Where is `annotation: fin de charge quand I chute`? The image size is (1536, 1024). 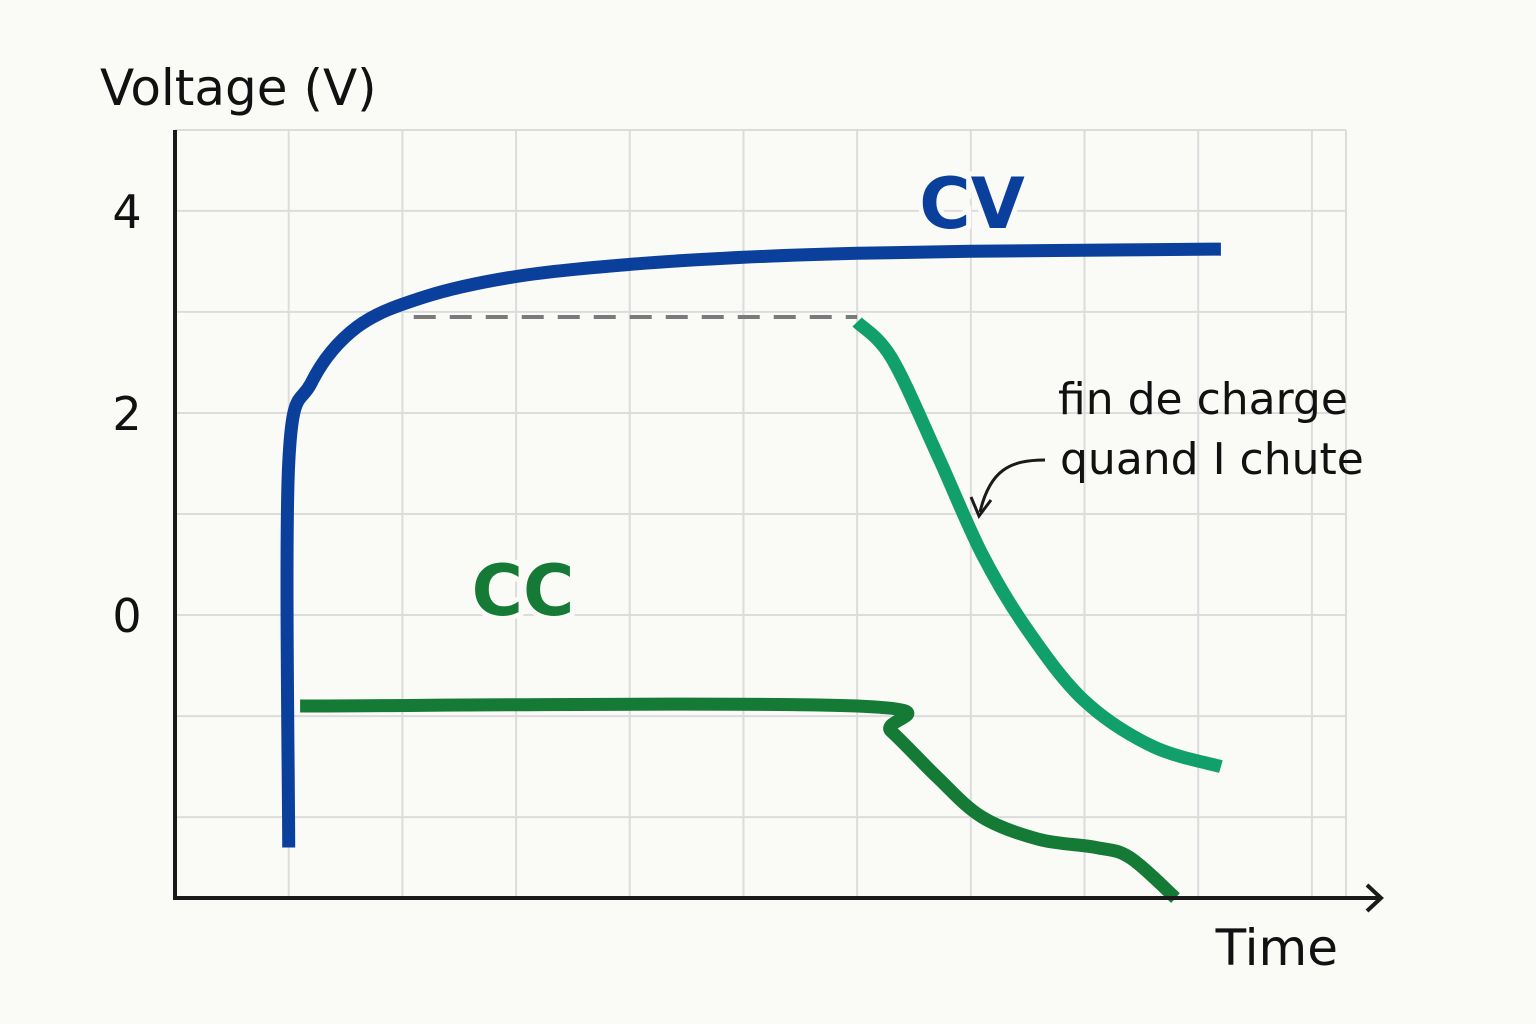
annotation: fin de charge quand I chute is located at coordinates (1166, 446).